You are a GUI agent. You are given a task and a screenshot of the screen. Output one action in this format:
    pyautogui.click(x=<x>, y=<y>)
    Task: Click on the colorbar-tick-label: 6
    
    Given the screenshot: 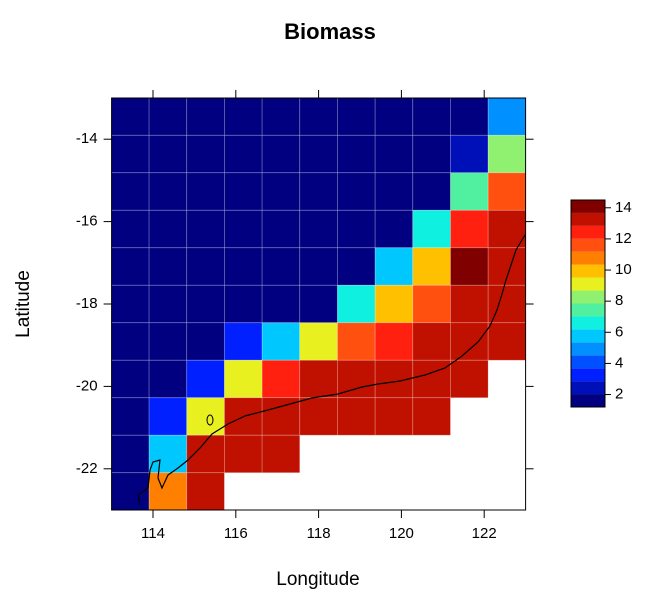 What is the action you would take?
    pyautogui.click(x=619, y=331)
    